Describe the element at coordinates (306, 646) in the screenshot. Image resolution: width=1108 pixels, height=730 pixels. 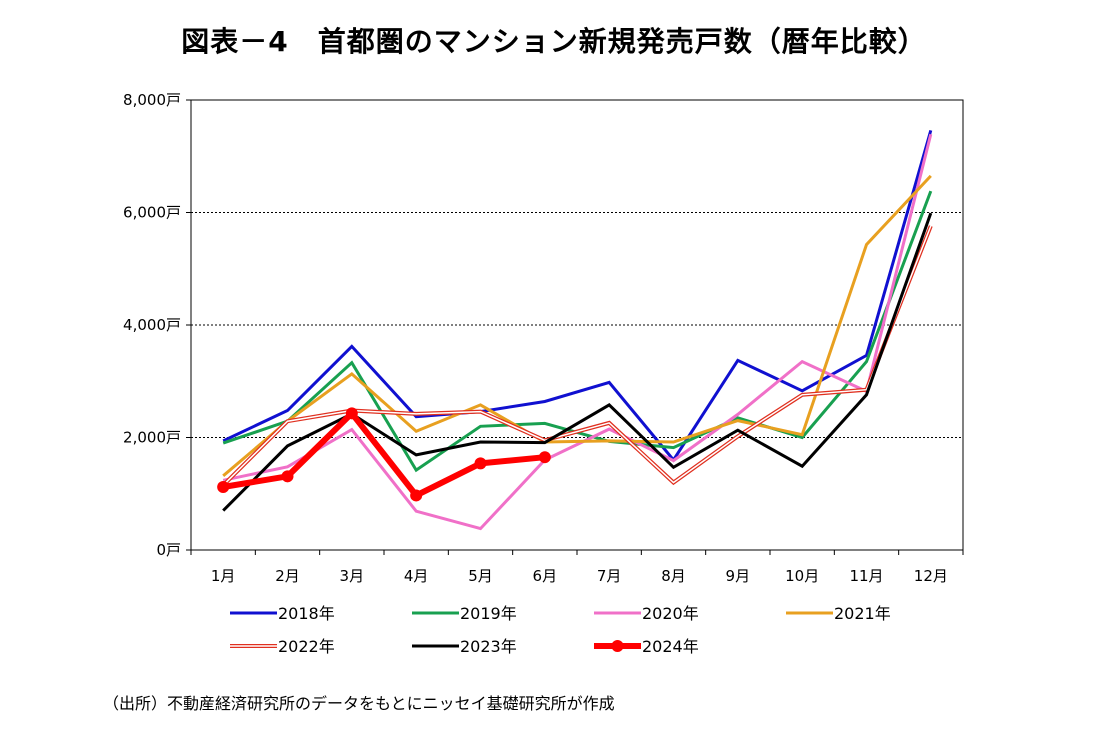
I see `legend-label: 2022年` at that location.